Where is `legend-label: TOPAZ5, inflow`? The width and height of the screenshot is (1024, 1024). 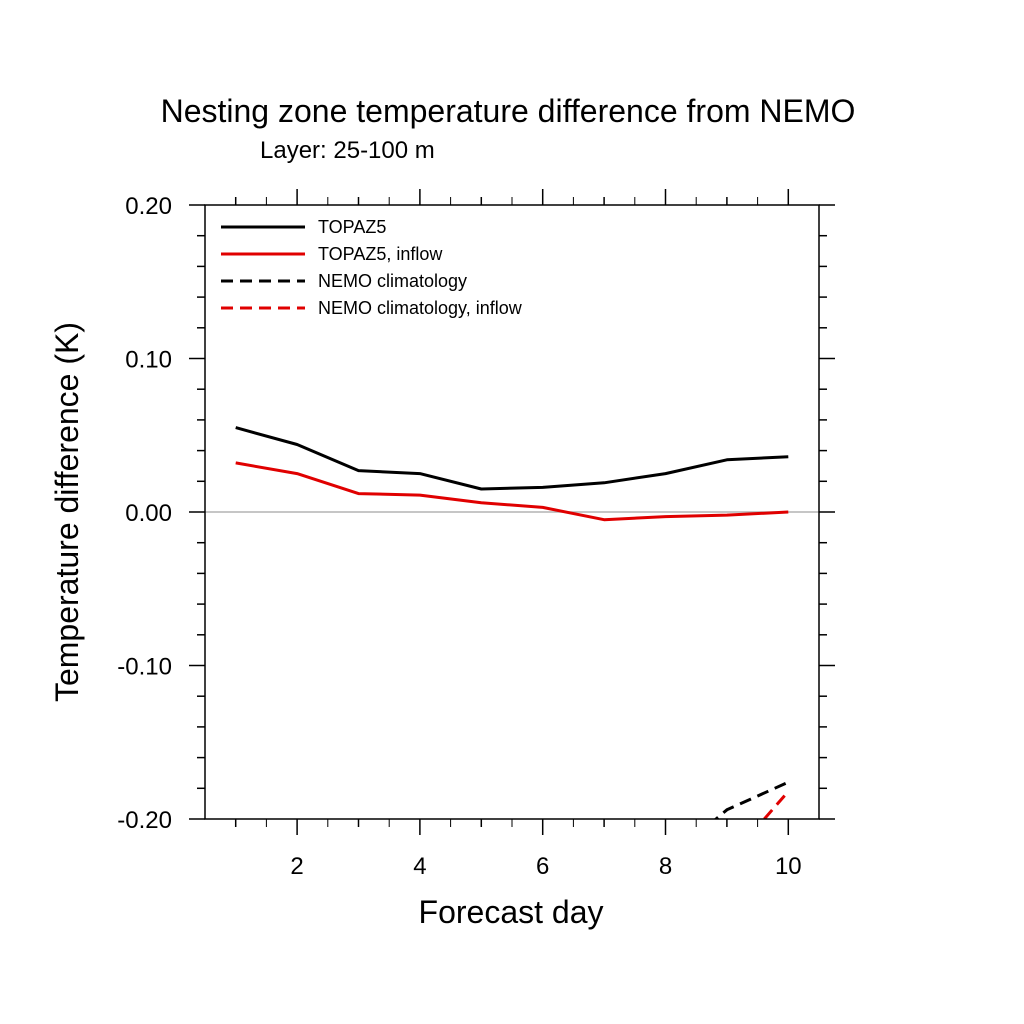 legend-label: TOPAZ5, inflow is located at coordinates (380, 254).